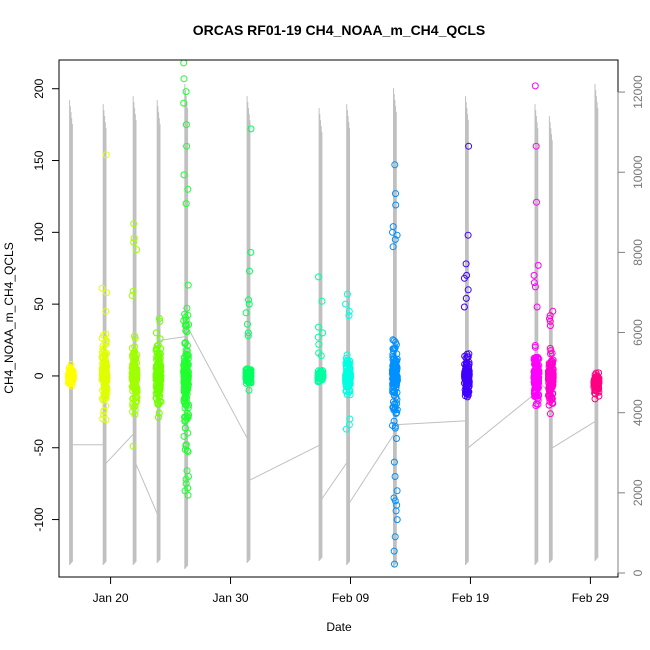 Image resolution: width=650 pixels, height=650 pixels. What do you see at coordinates (39, 304) in the screenshot?
I see `y-tick-label: 50` at bounding box center [39, 304].